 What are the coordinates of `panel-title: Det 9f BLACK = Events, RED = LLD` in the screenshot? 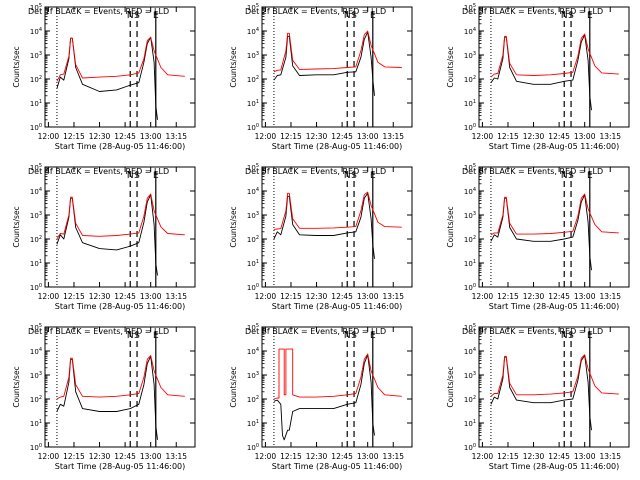 It's located at (532, 331).